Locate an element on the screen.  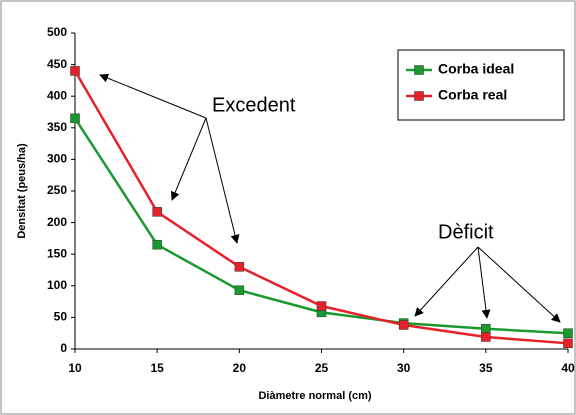
x-tick-label: 30 is located at coordinates (404, 368).